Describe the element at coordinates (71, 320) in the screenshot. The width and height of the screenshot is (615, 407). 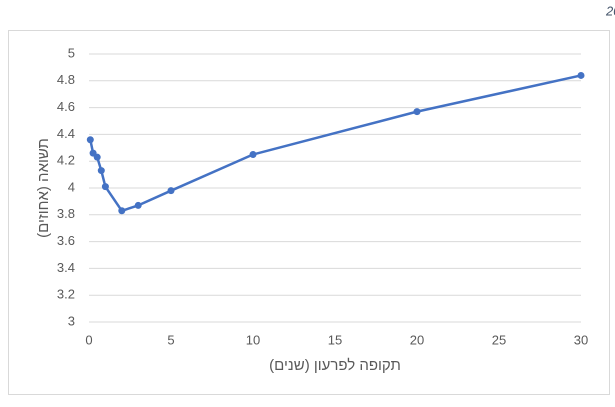
I see `y-tick-label: 3` at that location.